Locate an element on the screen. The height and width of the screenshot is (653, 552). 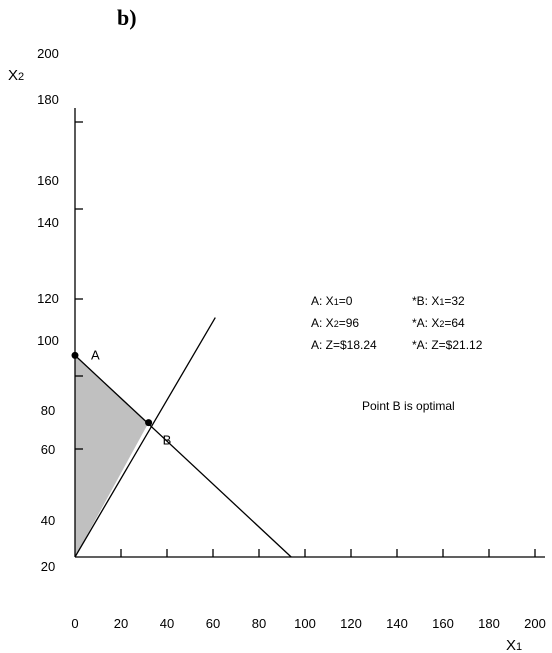
feasible-region is located at coordinates (112, 456).